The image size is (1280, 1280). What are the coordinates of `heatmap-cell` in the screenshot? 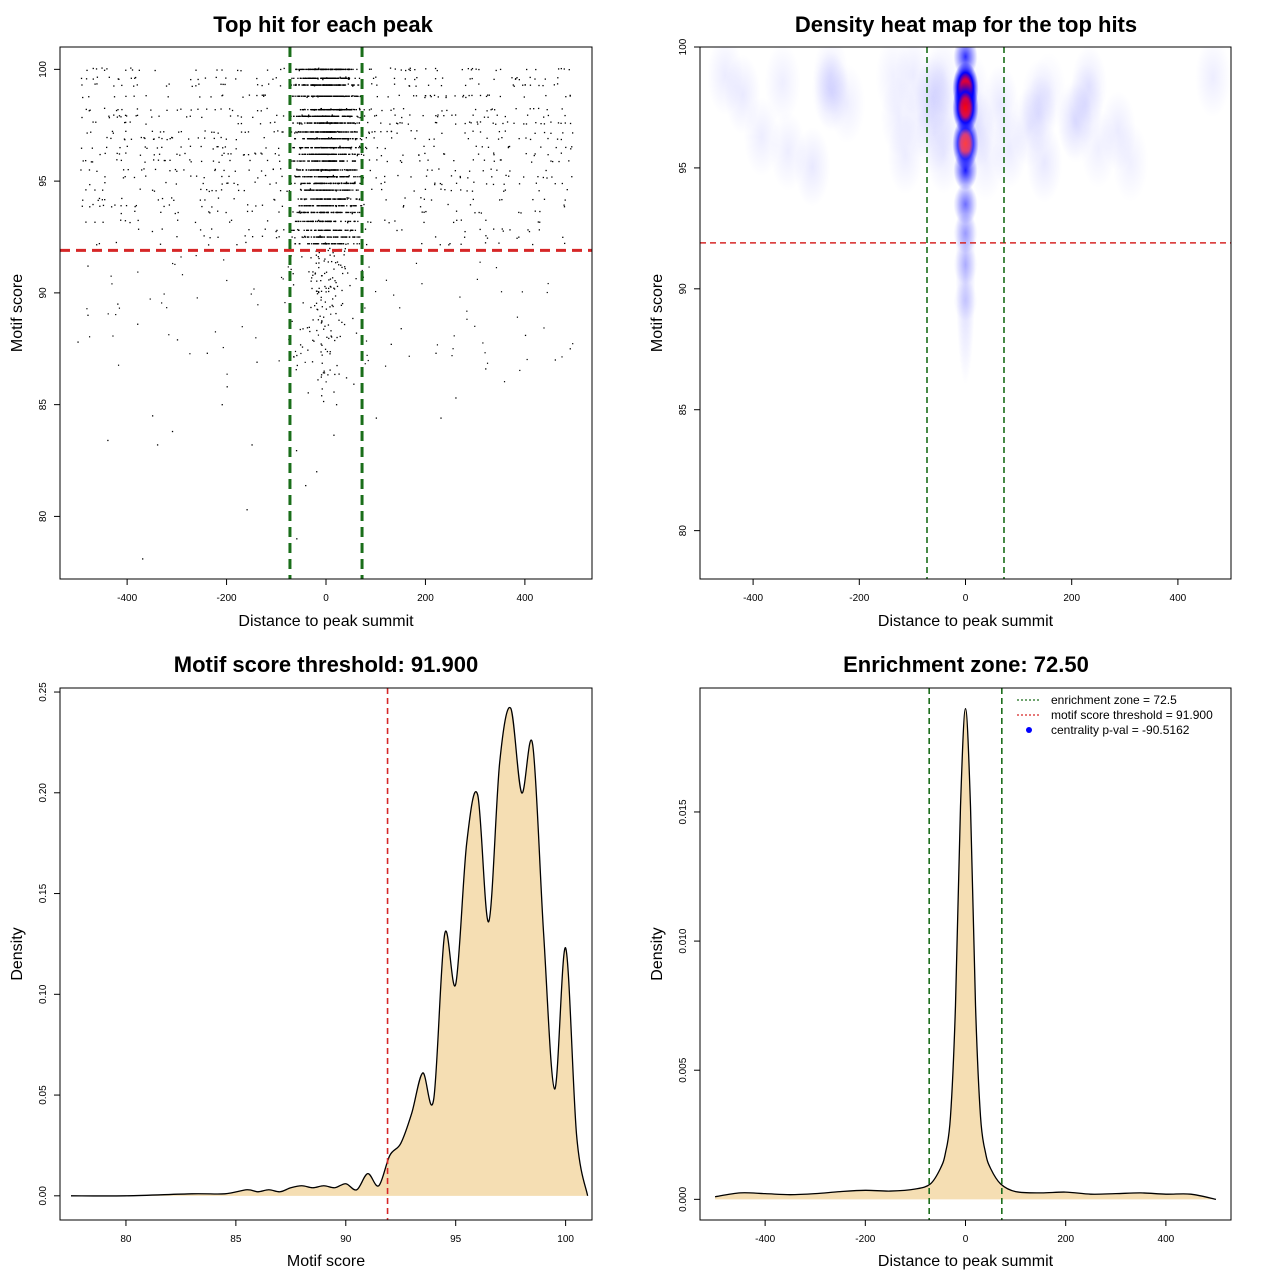 It's located at (725, 81).